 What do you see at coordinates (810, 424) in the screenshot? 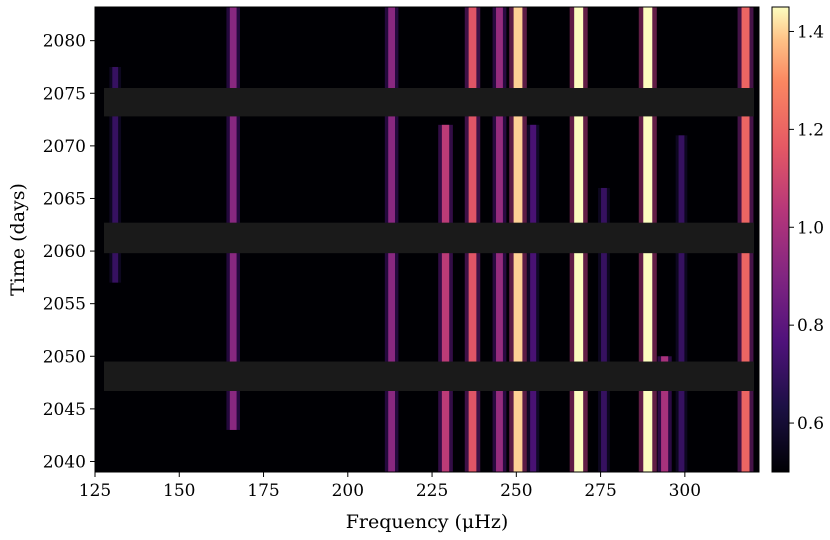
I see `colorbar-tick-label: 0.6` at bounding box center [810, 424].